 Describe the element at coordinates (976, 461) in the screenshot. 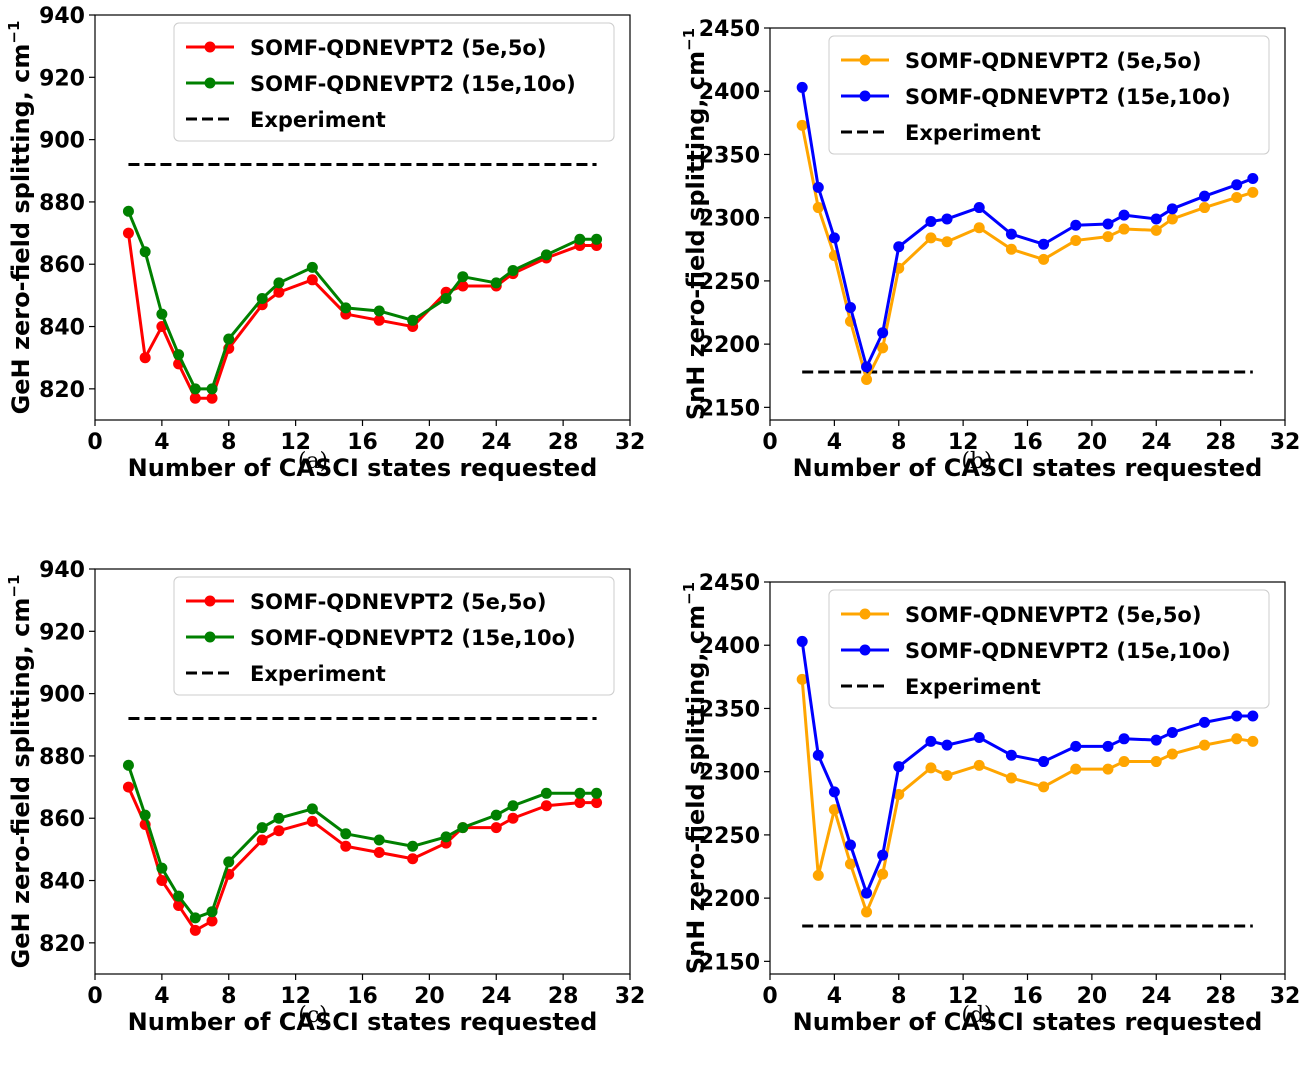

I see `panel-caption: (b)` at that location.